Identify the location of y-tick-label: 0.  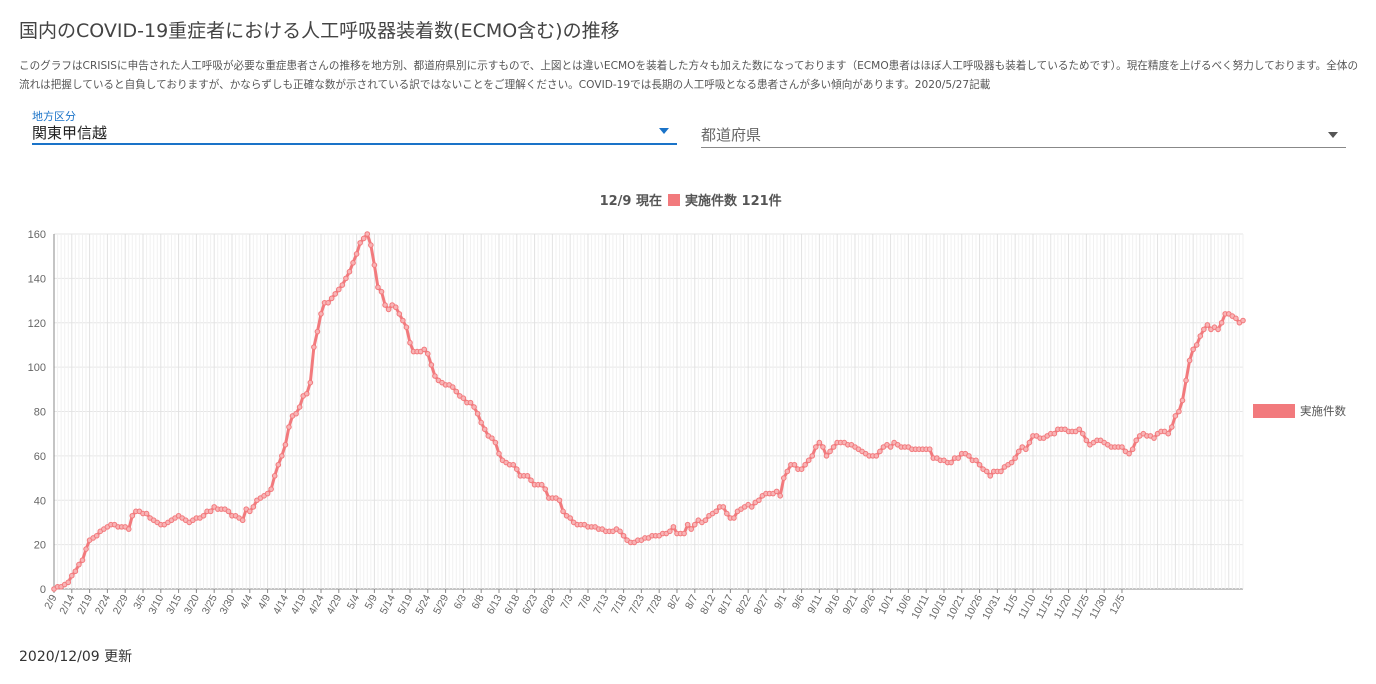
(43, 590).